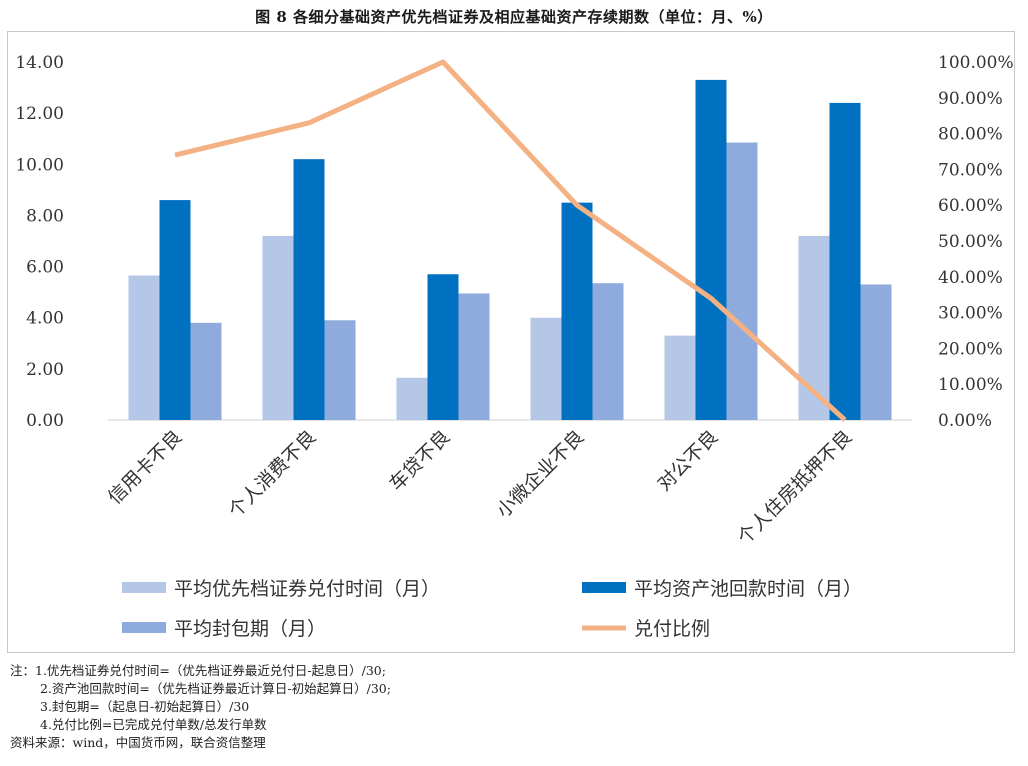 The image size is (1028, 766). Describe the element at coordinates (970, 170) in the screenshot. I see `y-right-tick-label: 70.00%` at that location.